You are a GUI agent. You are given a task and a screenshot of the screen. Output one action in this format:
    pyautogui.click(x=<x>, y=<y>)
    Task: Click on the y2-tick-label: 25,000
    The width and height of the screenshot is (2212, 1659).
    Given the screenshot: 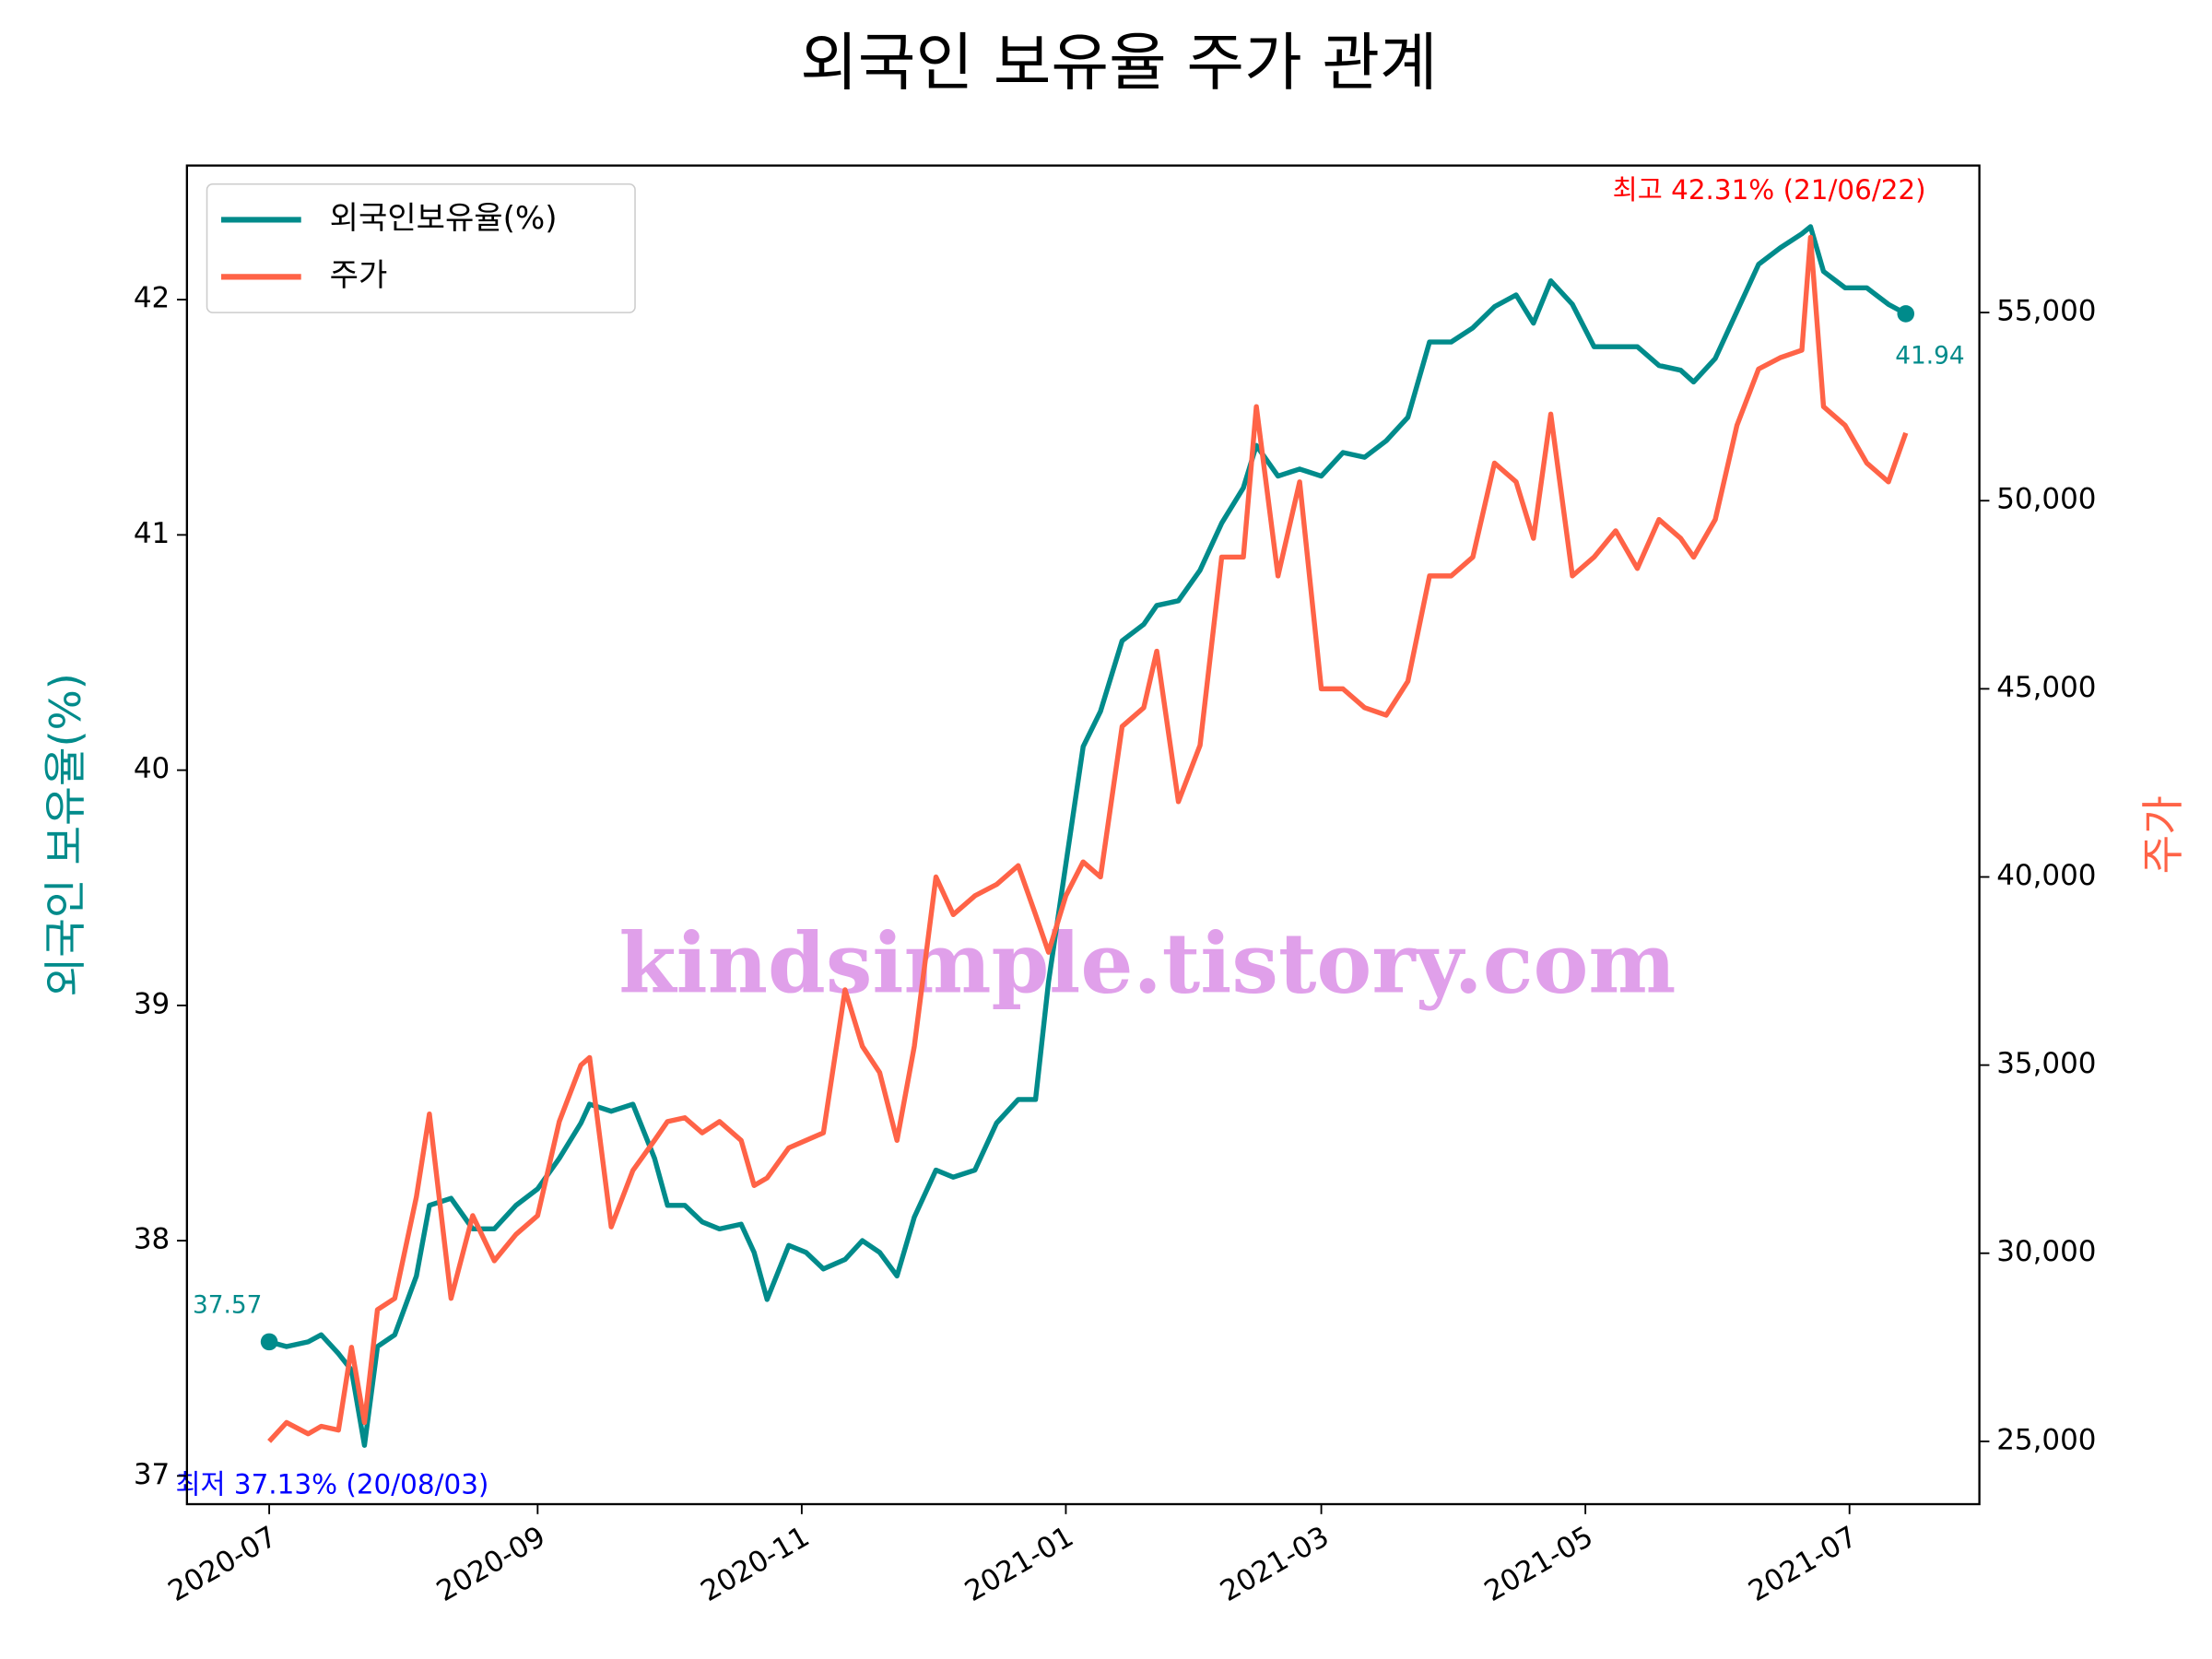 What is the action you would take?
    pyautogui.click(x=2046, y=1439)
    